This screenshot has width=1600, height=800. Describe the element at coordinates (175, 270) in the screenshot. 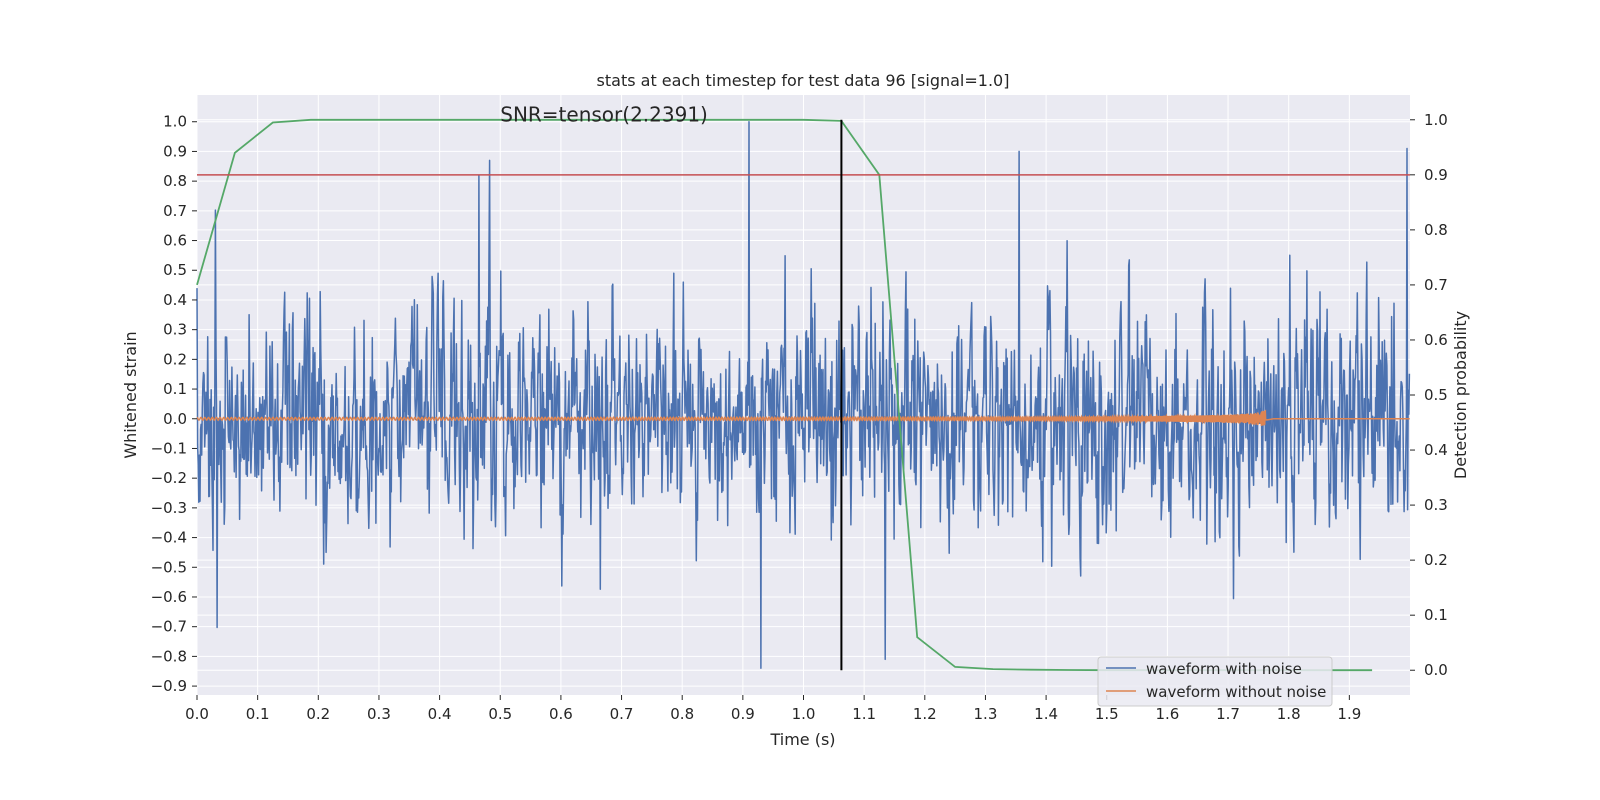

I see `y-left-tick-label: 0.5` at that location.